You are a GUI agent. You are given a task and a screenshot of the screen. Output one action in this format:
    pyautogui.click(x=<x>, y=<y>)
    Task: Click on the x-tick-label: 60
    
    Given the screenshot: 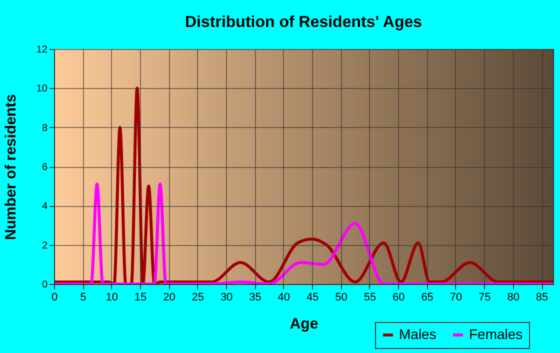 What is the action you would take?
    pyautogui.click(x=398, y=298)
    